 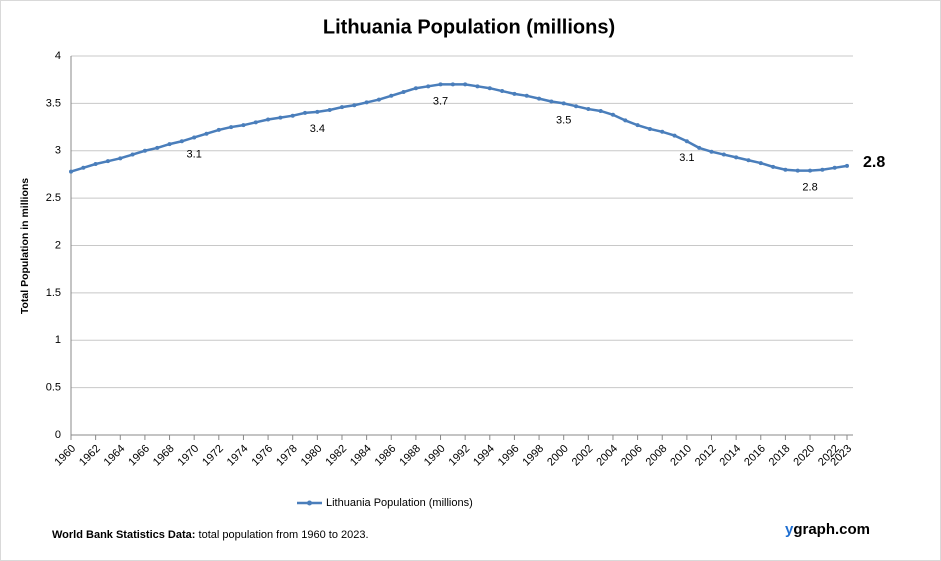 I want to click on y-tick-label: 2.5, so click(x=53, y=198).